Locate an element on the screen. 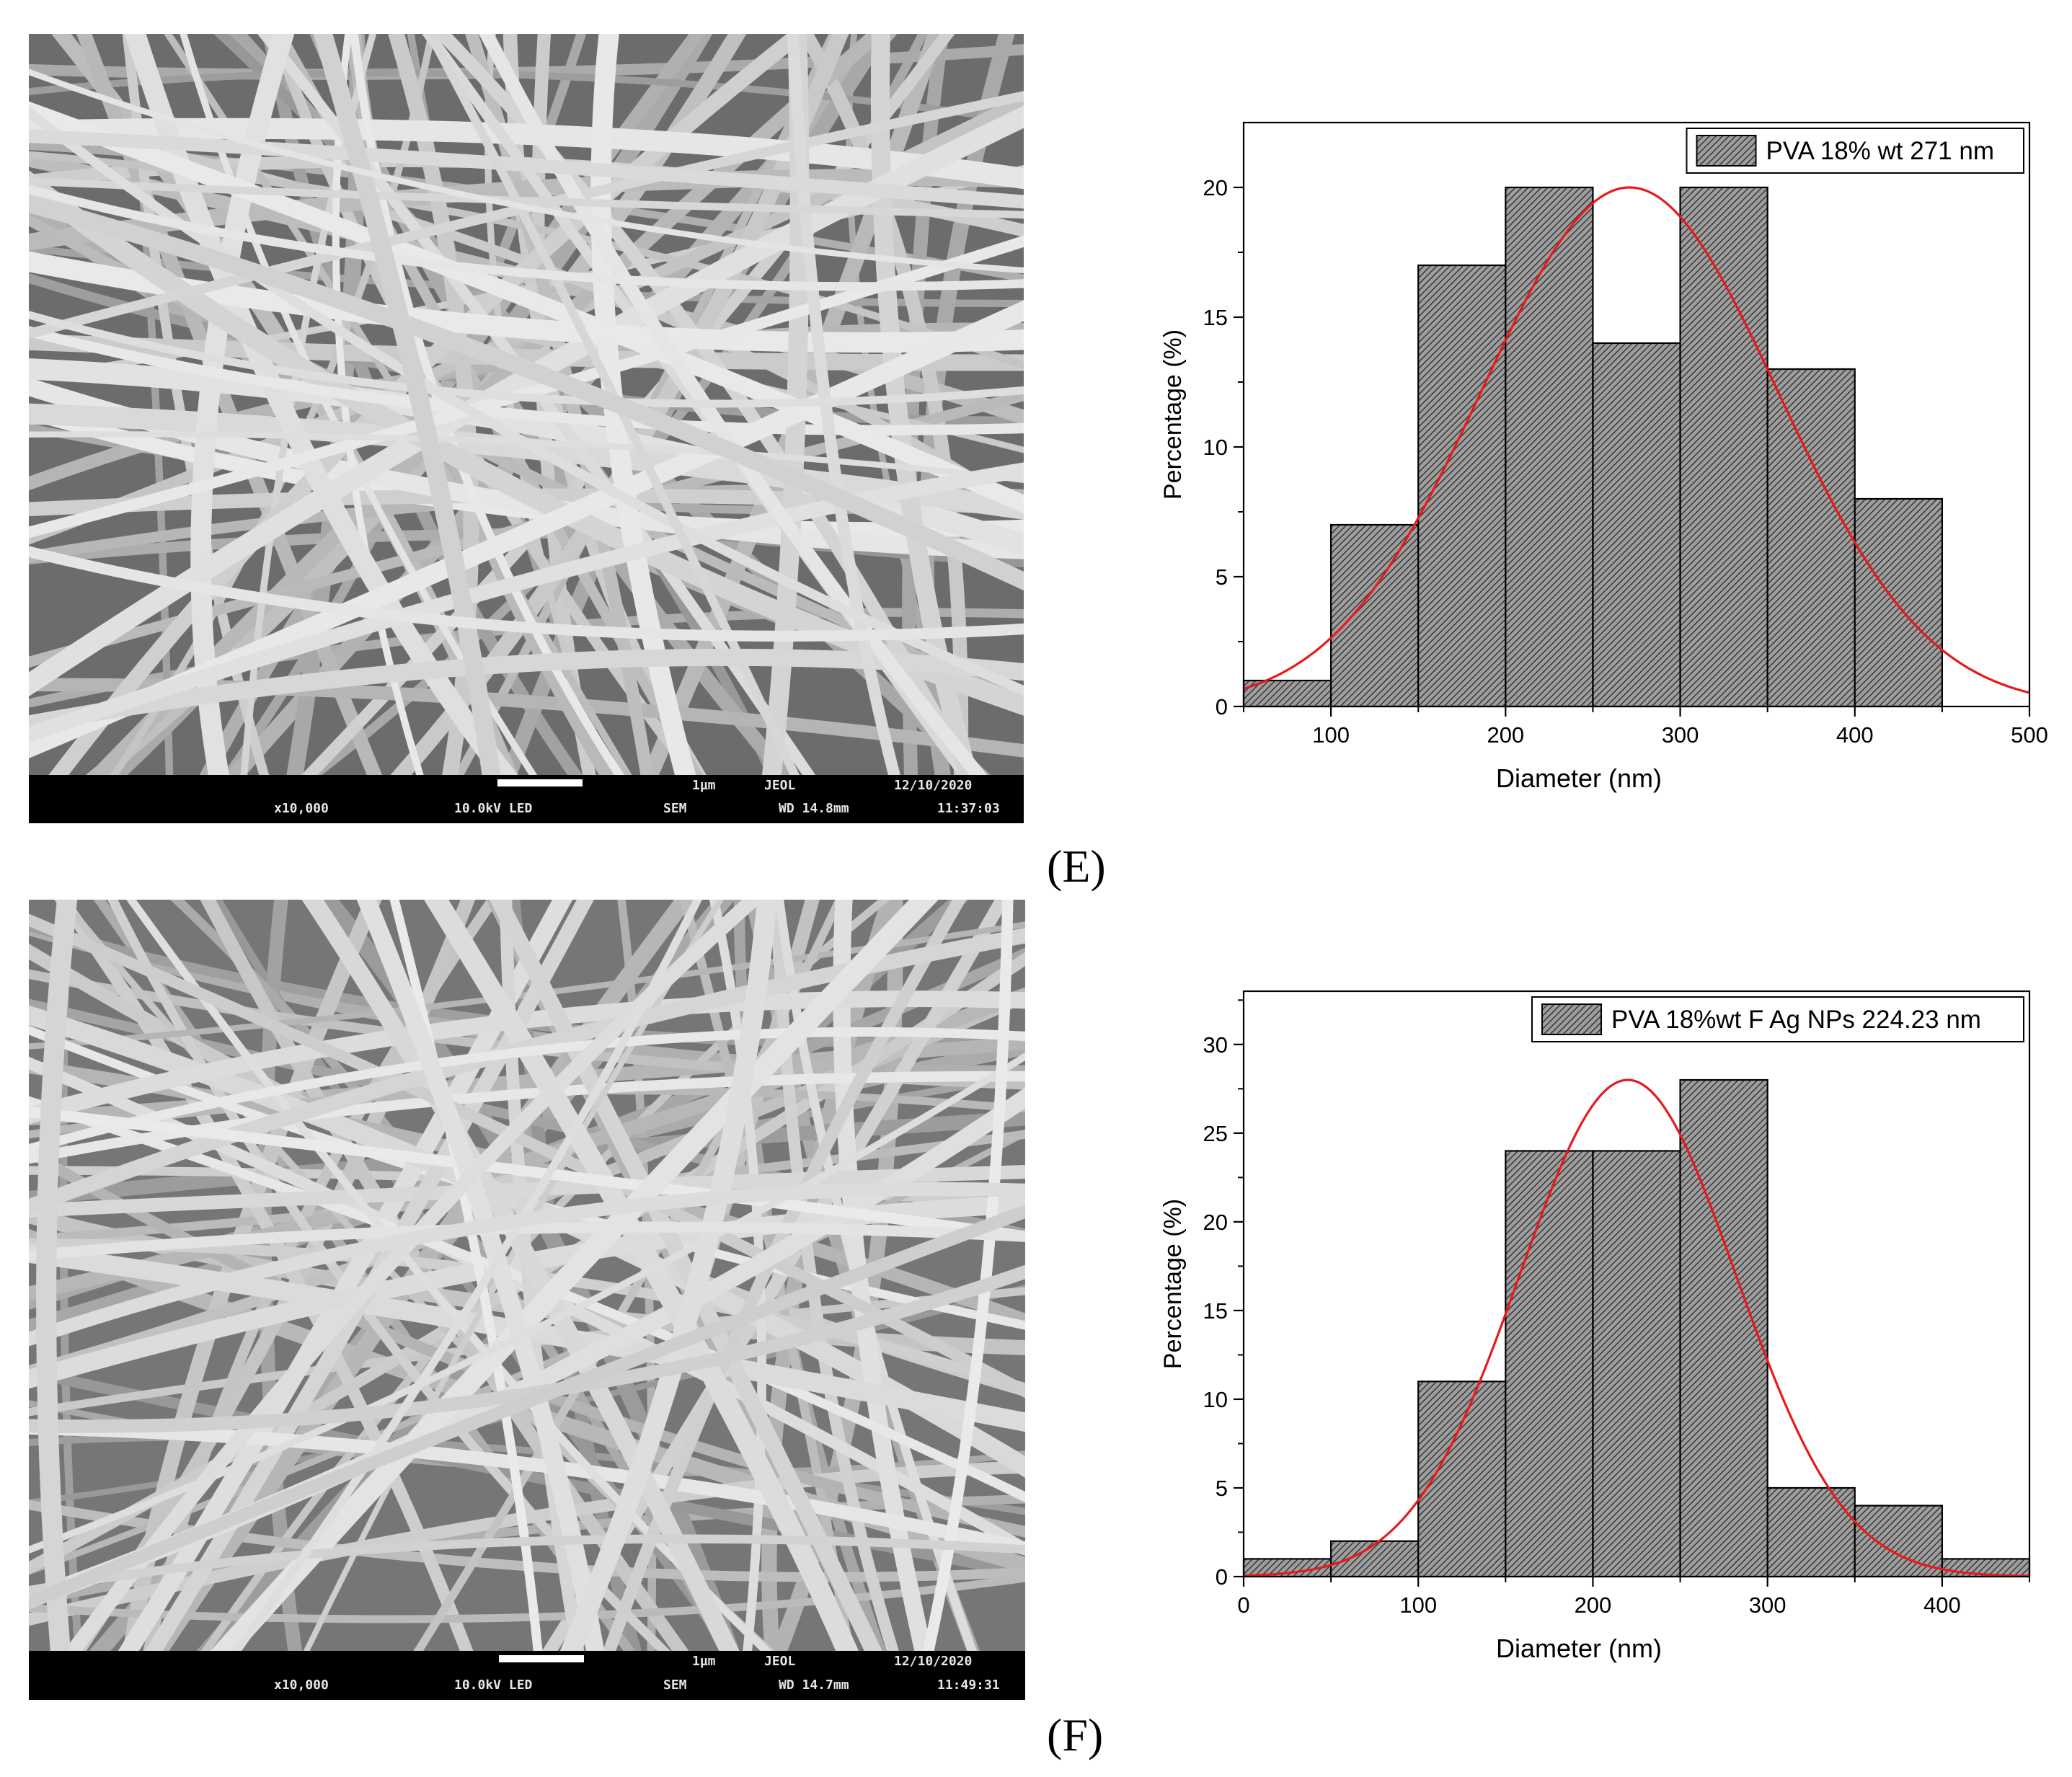 Image resolution: width=2072 pixels, height=1777 pixels. sem-brand-e: JEOL is located at coordinates (780, 785).